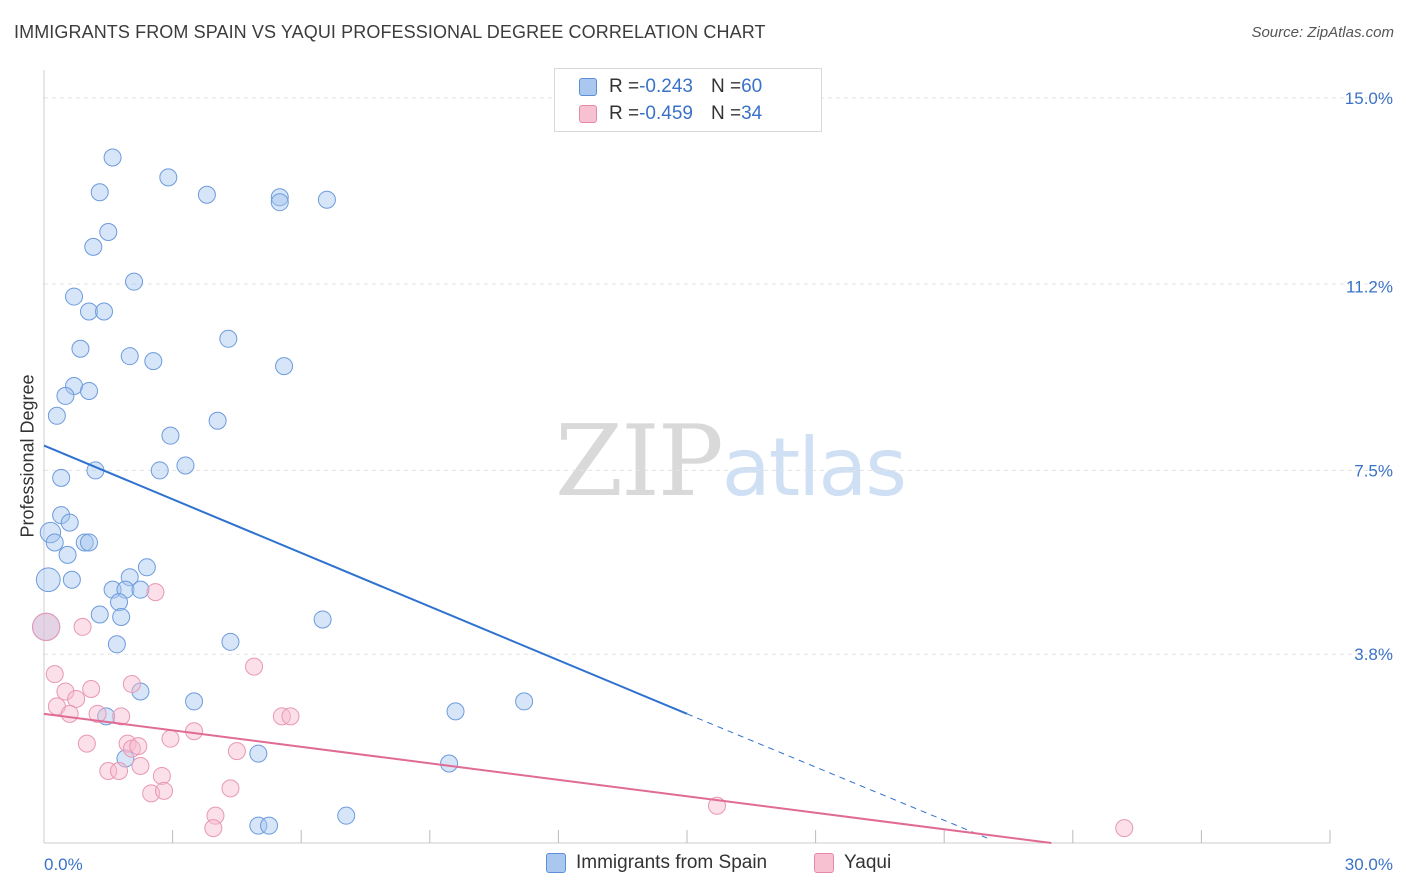 The image size is (1406, 892). What do you see at coordinates (27, 456) in the screenshot?
I see `y-axis-label: Professional Degree` at bounding box center [27, 456].